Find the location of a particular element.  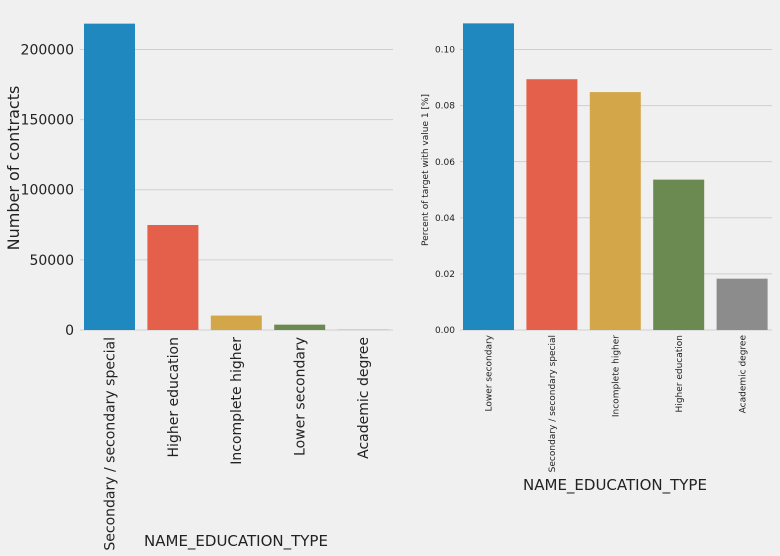

left-x-tick-label: Lower secondary is located at coordinates (301, 396).